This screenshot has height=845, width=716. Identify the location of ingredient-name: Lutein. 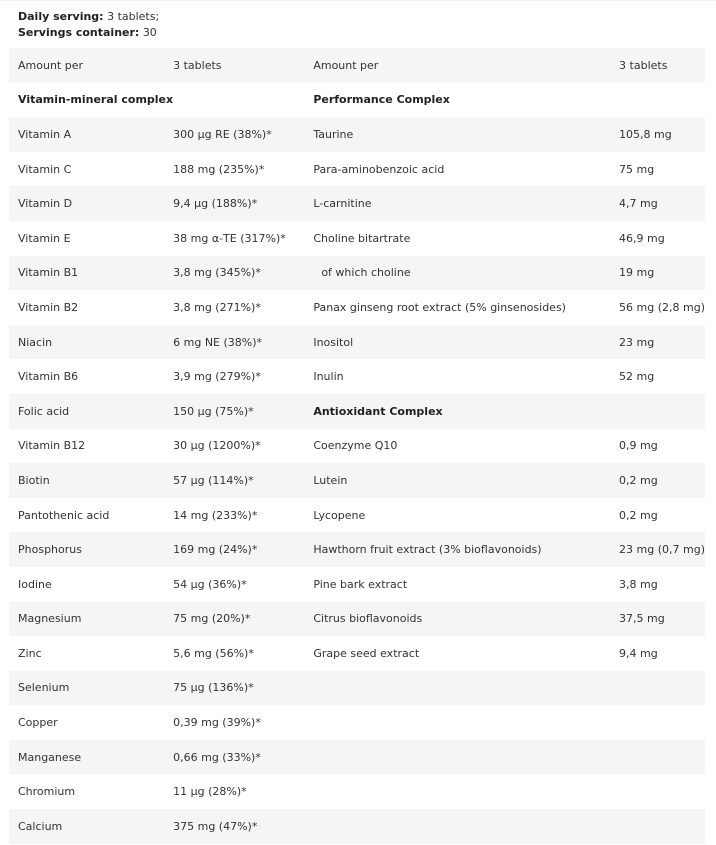
(466, 480).